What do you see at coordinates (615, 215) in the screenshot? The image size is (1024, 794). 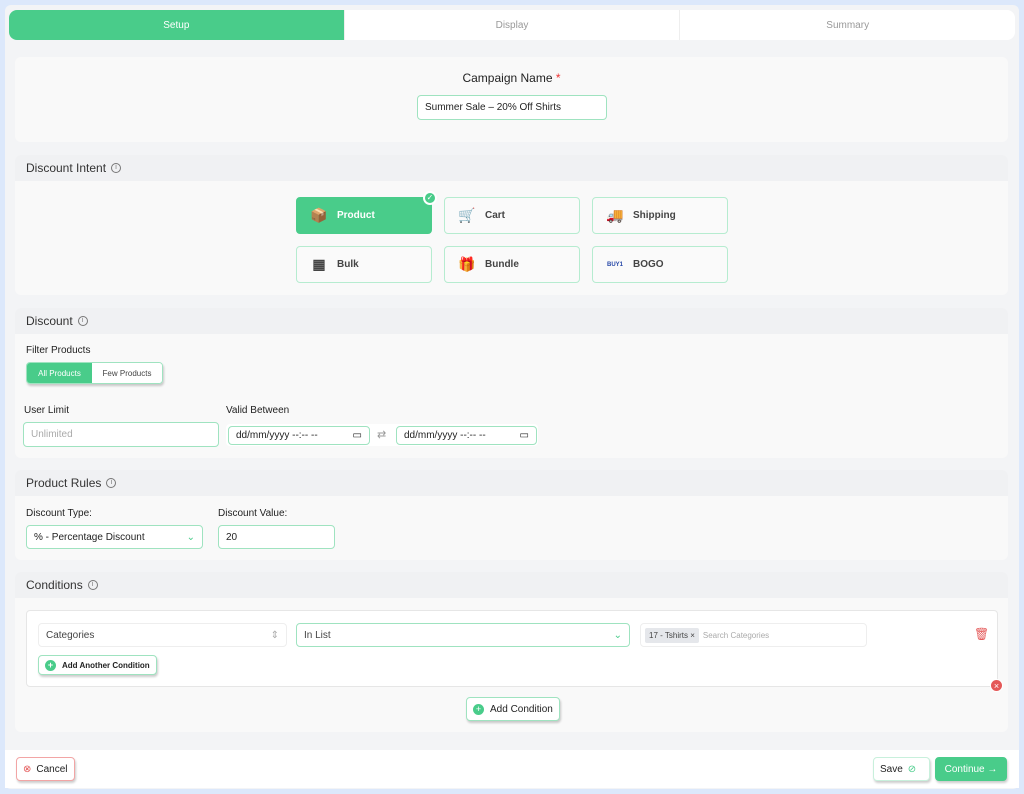 I see `delivery-truck-icon: 🚚` at bounding box center [615, 215].